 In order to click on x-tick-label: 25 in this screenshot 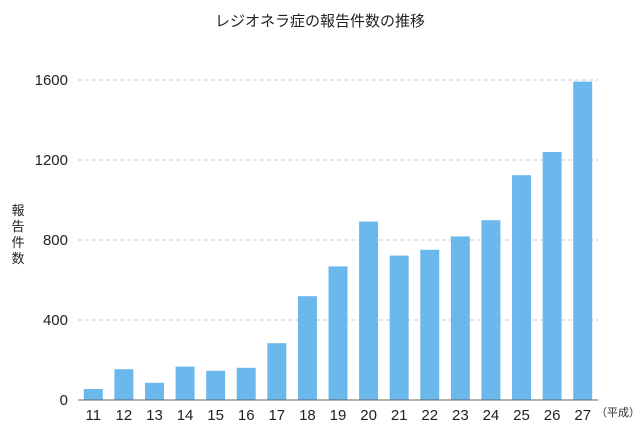, I will do `click(521, 415)`.